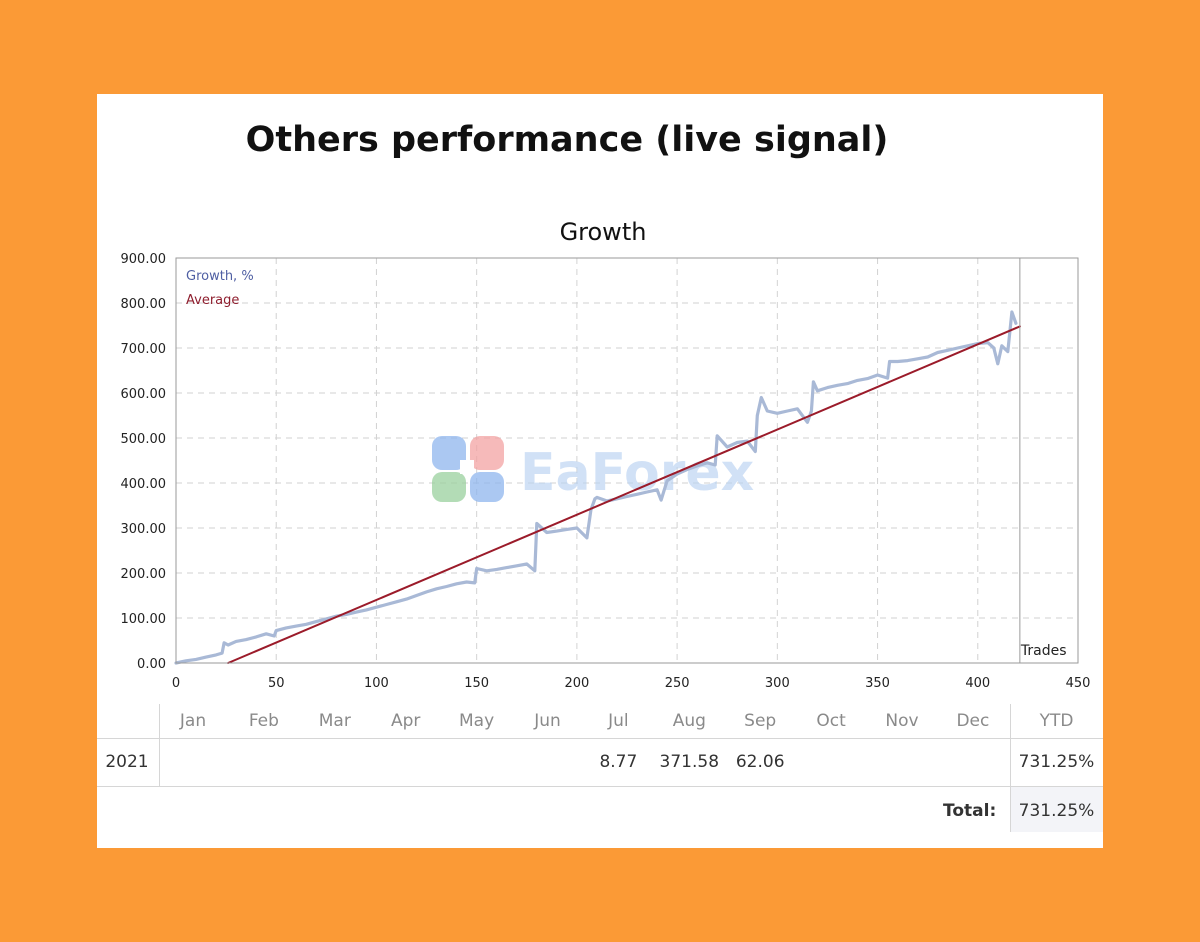 Image resolution: width=1200 pixels, height=942 pixels. What do you see at coordinates (144, 529) in the screenshot?
I see `y-tick-label: 300.00` at bounding box center [144, 529].